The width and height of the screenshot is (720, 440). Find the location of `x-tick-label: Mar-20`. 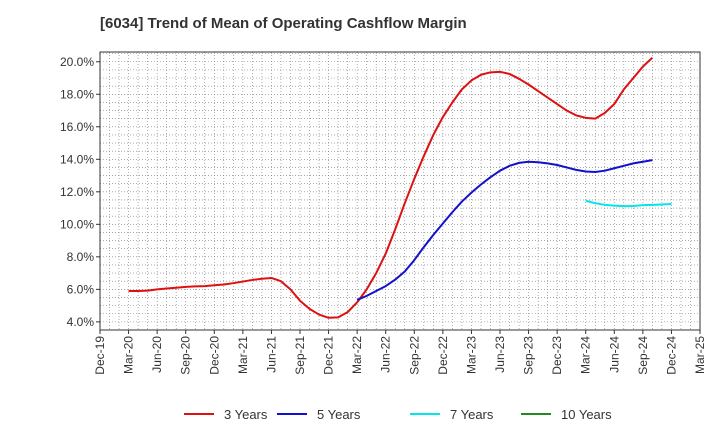

x-tick-label: Mar-20 is located at coordinates (129, 355).